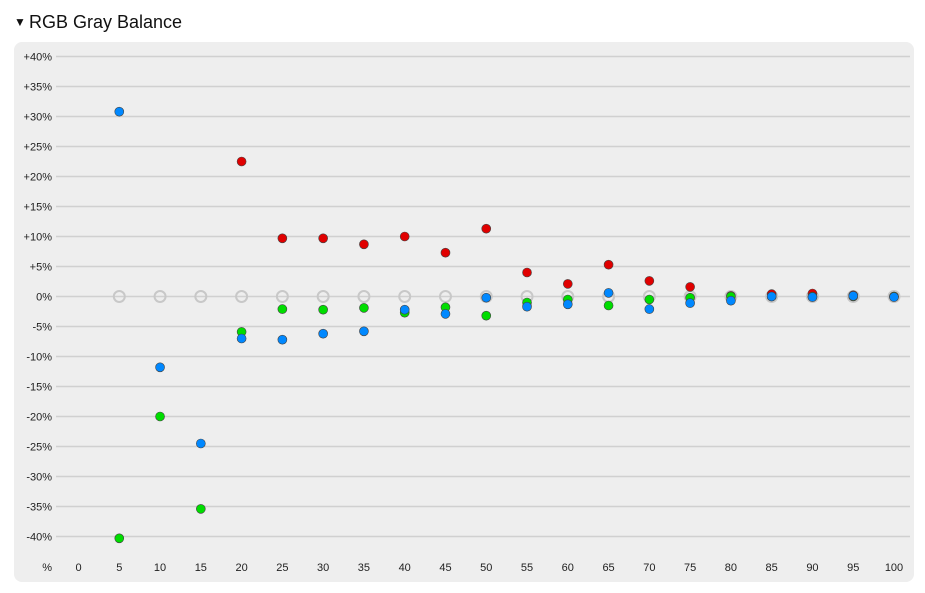 This screenshot has width=925, height=593. I want to click on x-tick-label: 50, so click(486, 568).